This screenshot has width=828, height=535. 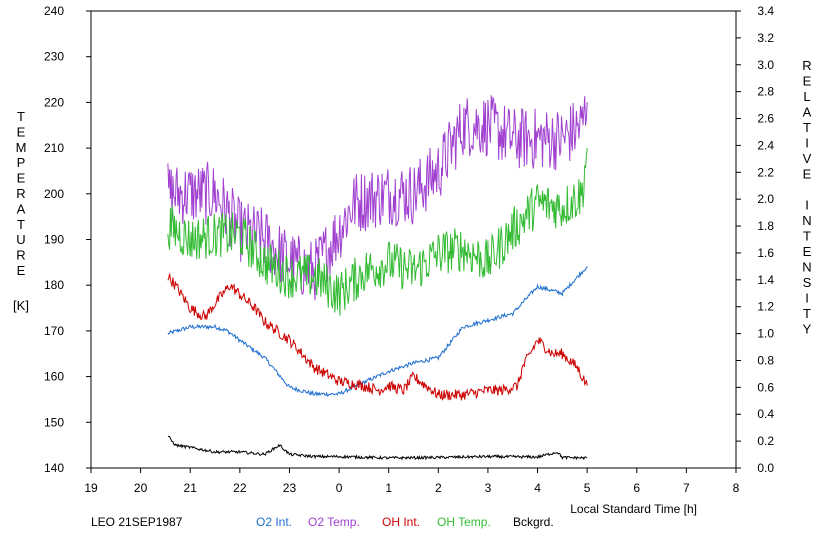 I want to click on series-line-oh-int, so click(x=377, y=337).